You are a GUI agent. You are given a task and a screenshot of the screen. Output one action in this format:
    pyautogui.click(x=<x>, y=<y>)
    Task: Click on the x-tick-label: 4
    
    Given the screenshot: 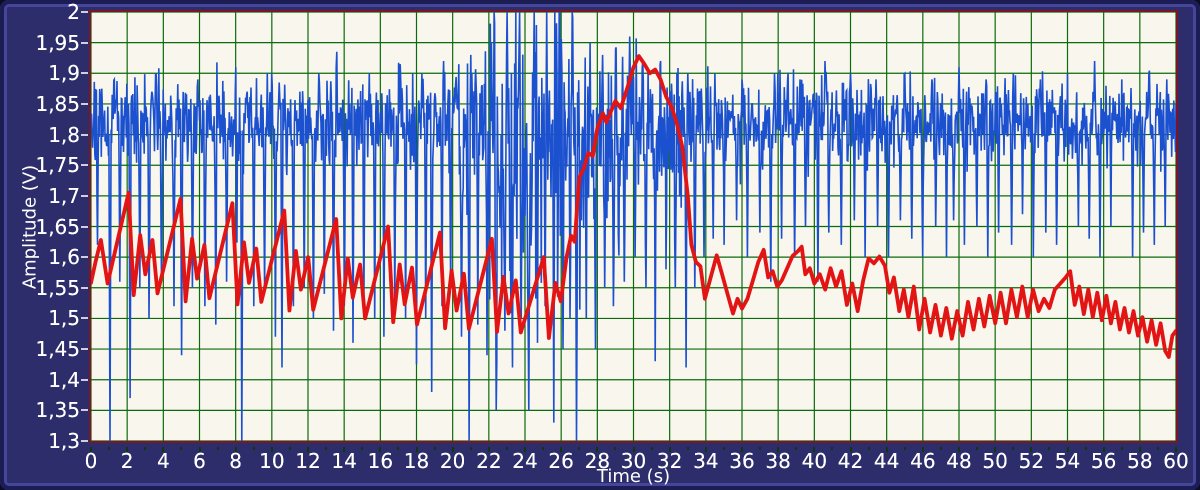 What is the action you would take?
    pyautogui.click(x=163, y=461)
    